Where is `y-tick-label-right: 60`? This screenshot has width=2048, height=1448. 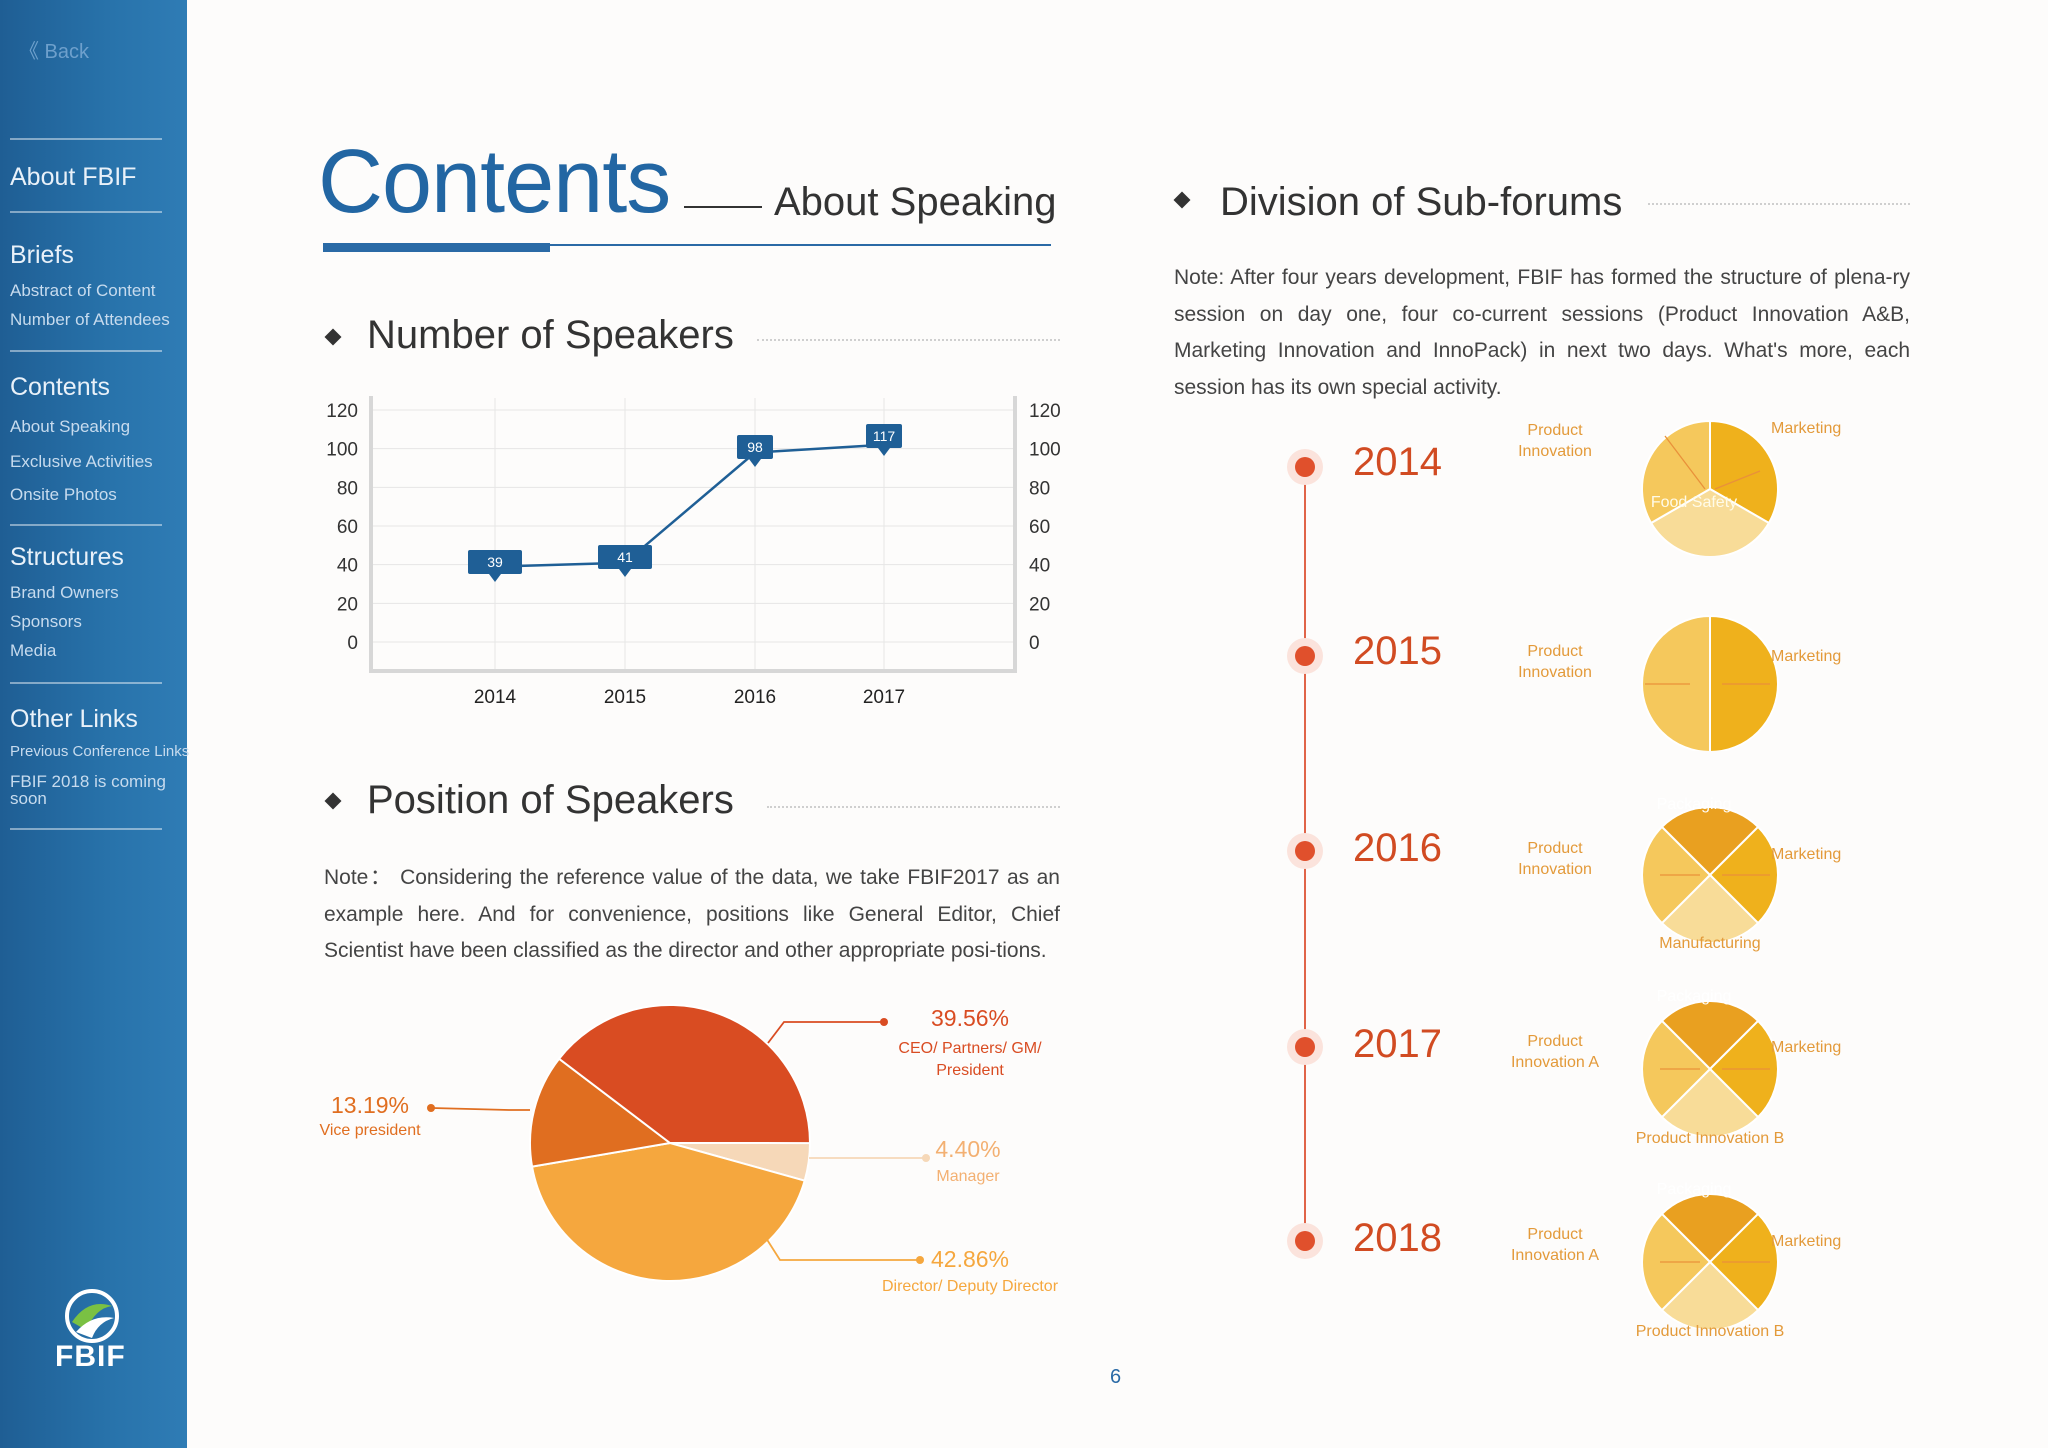 y-tick-label-right: 60 is located at coordinates (1039, 527).